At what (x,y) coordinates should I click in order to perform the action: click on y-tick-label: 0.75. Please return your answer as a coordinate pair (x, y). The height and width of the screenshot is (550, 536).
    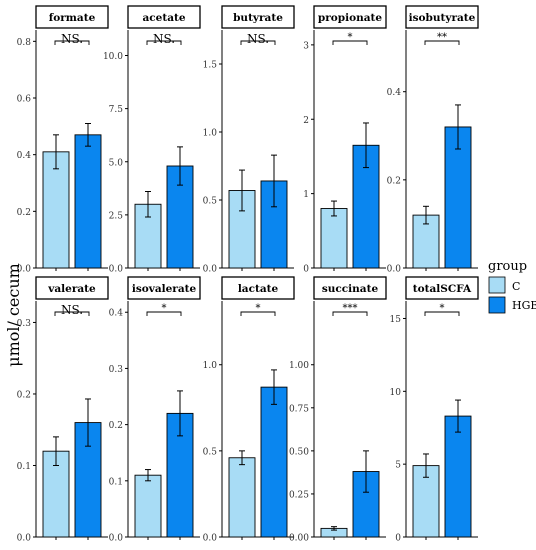
    Looking at the image, I should click on (299, 409).